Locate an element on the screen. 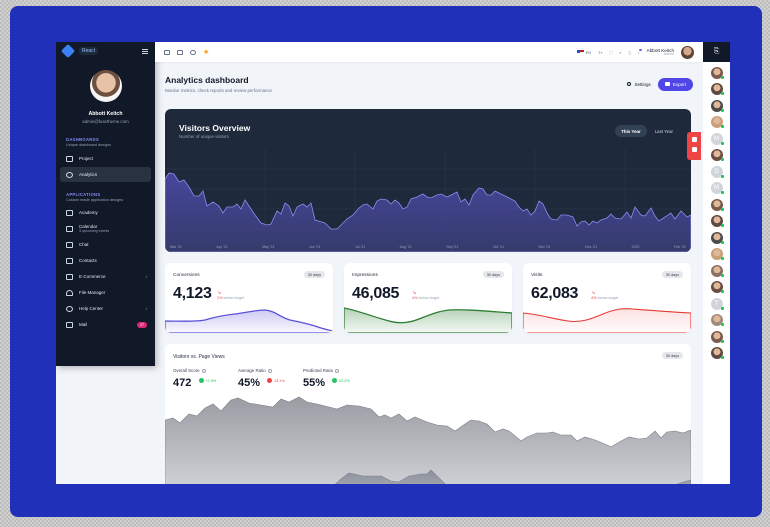  stat-value: 46,085 is located at coordinates (376, 293).